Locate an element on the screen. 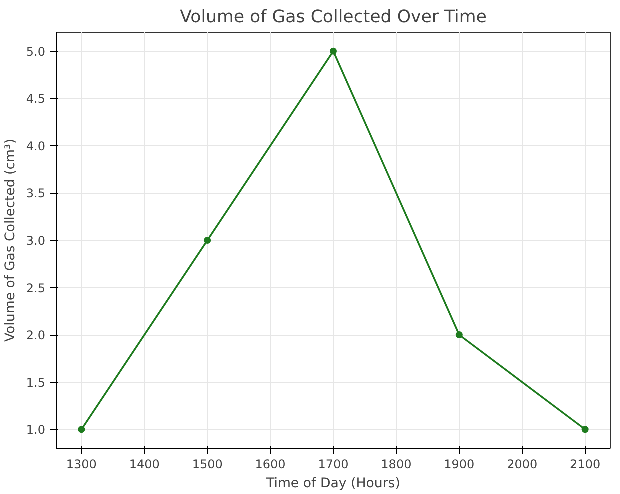  x-axis-title: Time of Day (Hours) is located at coordinates (333, 484).